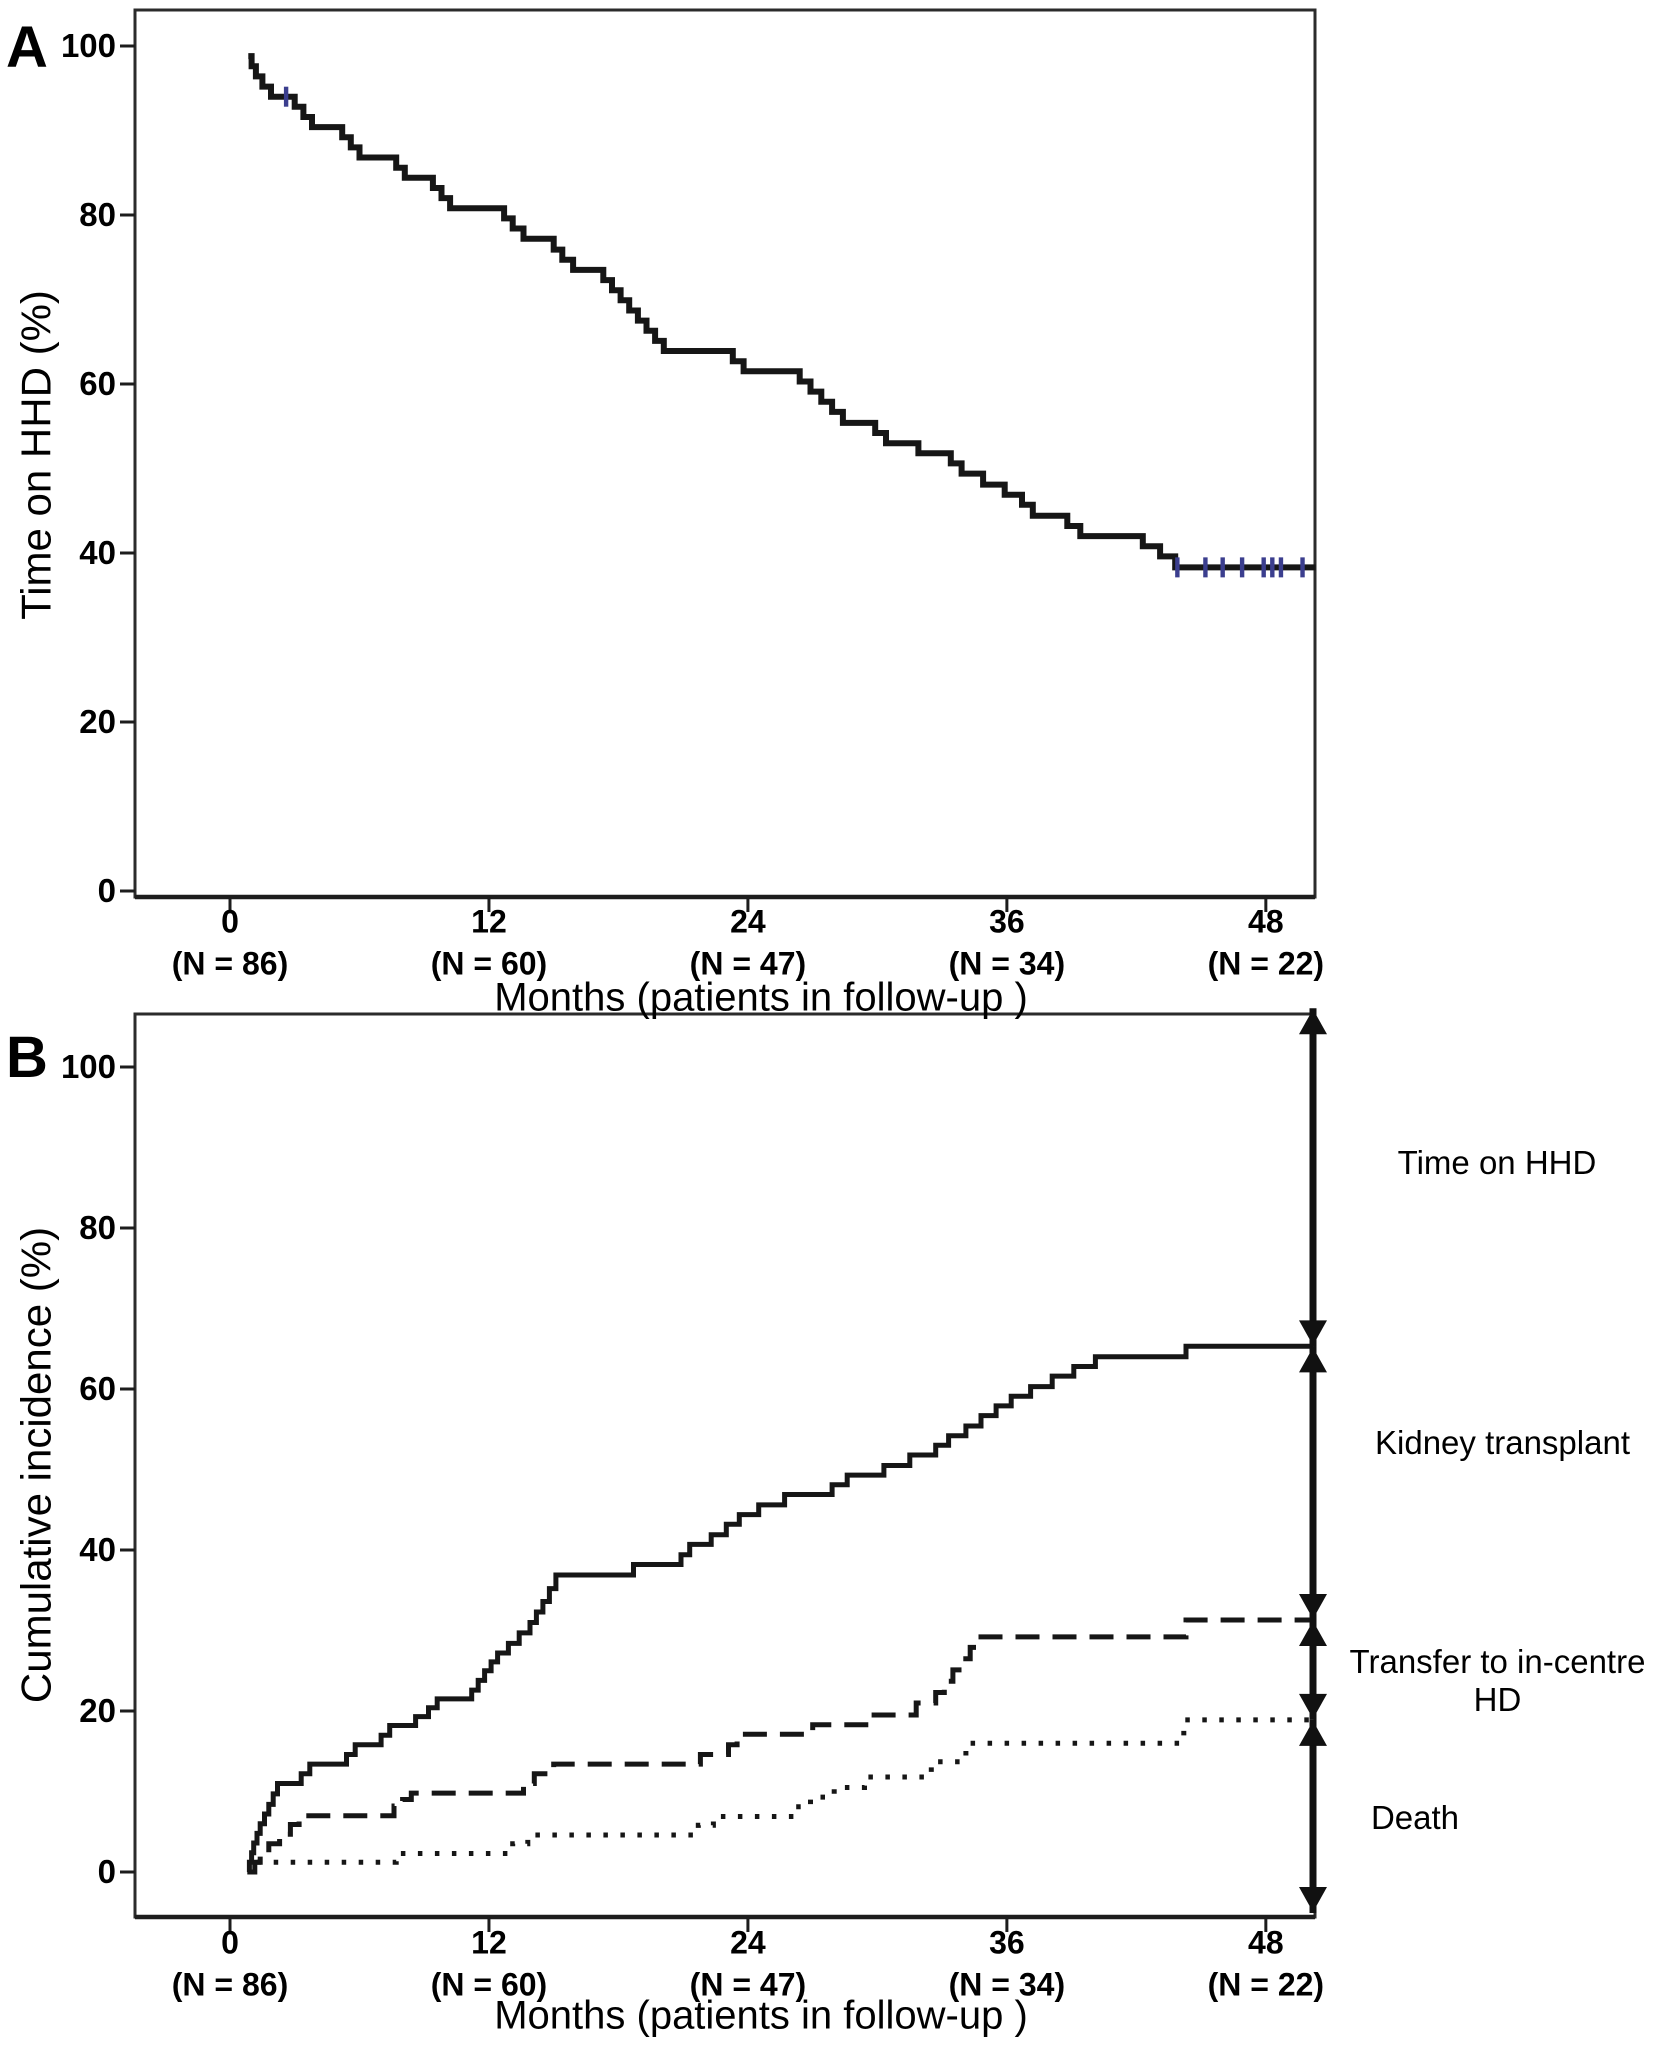  What do you see at coordinates (761, 2015) in the screenshot?
I see `panel-b-x-axis-title: Months (patients in follow-up )` at bounding box center [761, 2015].